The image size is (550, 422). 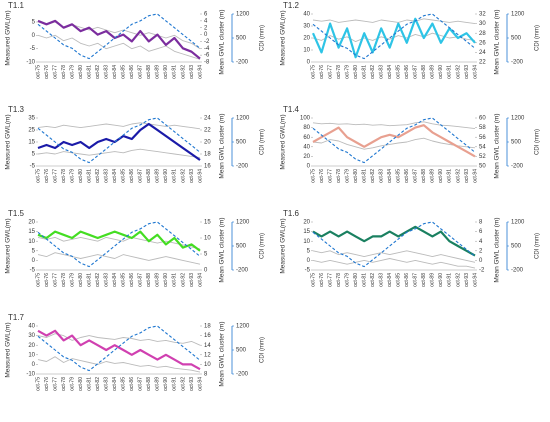 What do you see at coordinates (207, 49) in the screenshot?
I see `y2-tick-label: -4` at bounding box center [207, 49].